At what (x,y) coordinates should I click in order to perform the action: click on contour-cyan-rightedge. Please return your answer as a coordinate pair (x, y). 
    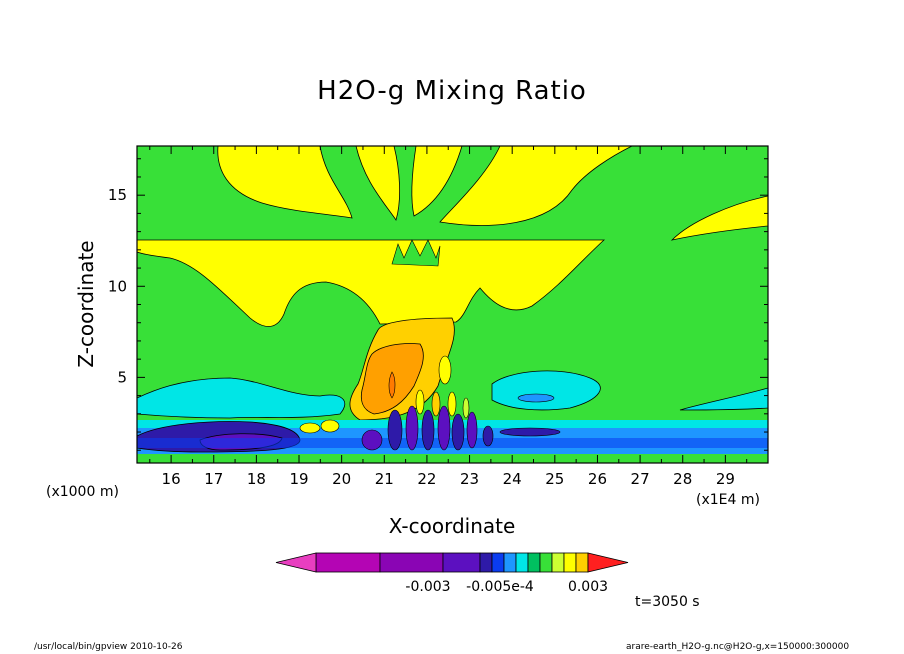
    Looking at the image, I should click on (724, 399).